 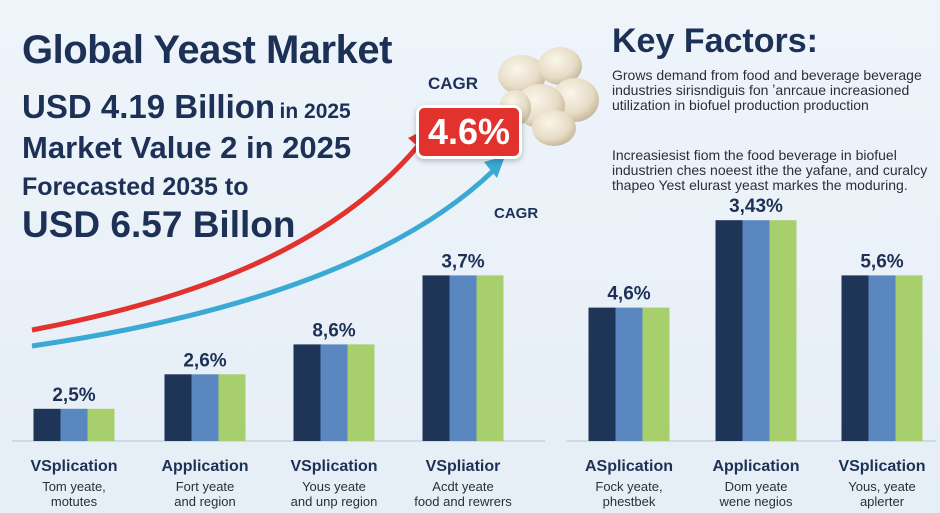 What do you see at coordinates (334, 486) in the screenshot?
I see `bar-sublabel: Yous yeate` at bounding box center [334, 486].